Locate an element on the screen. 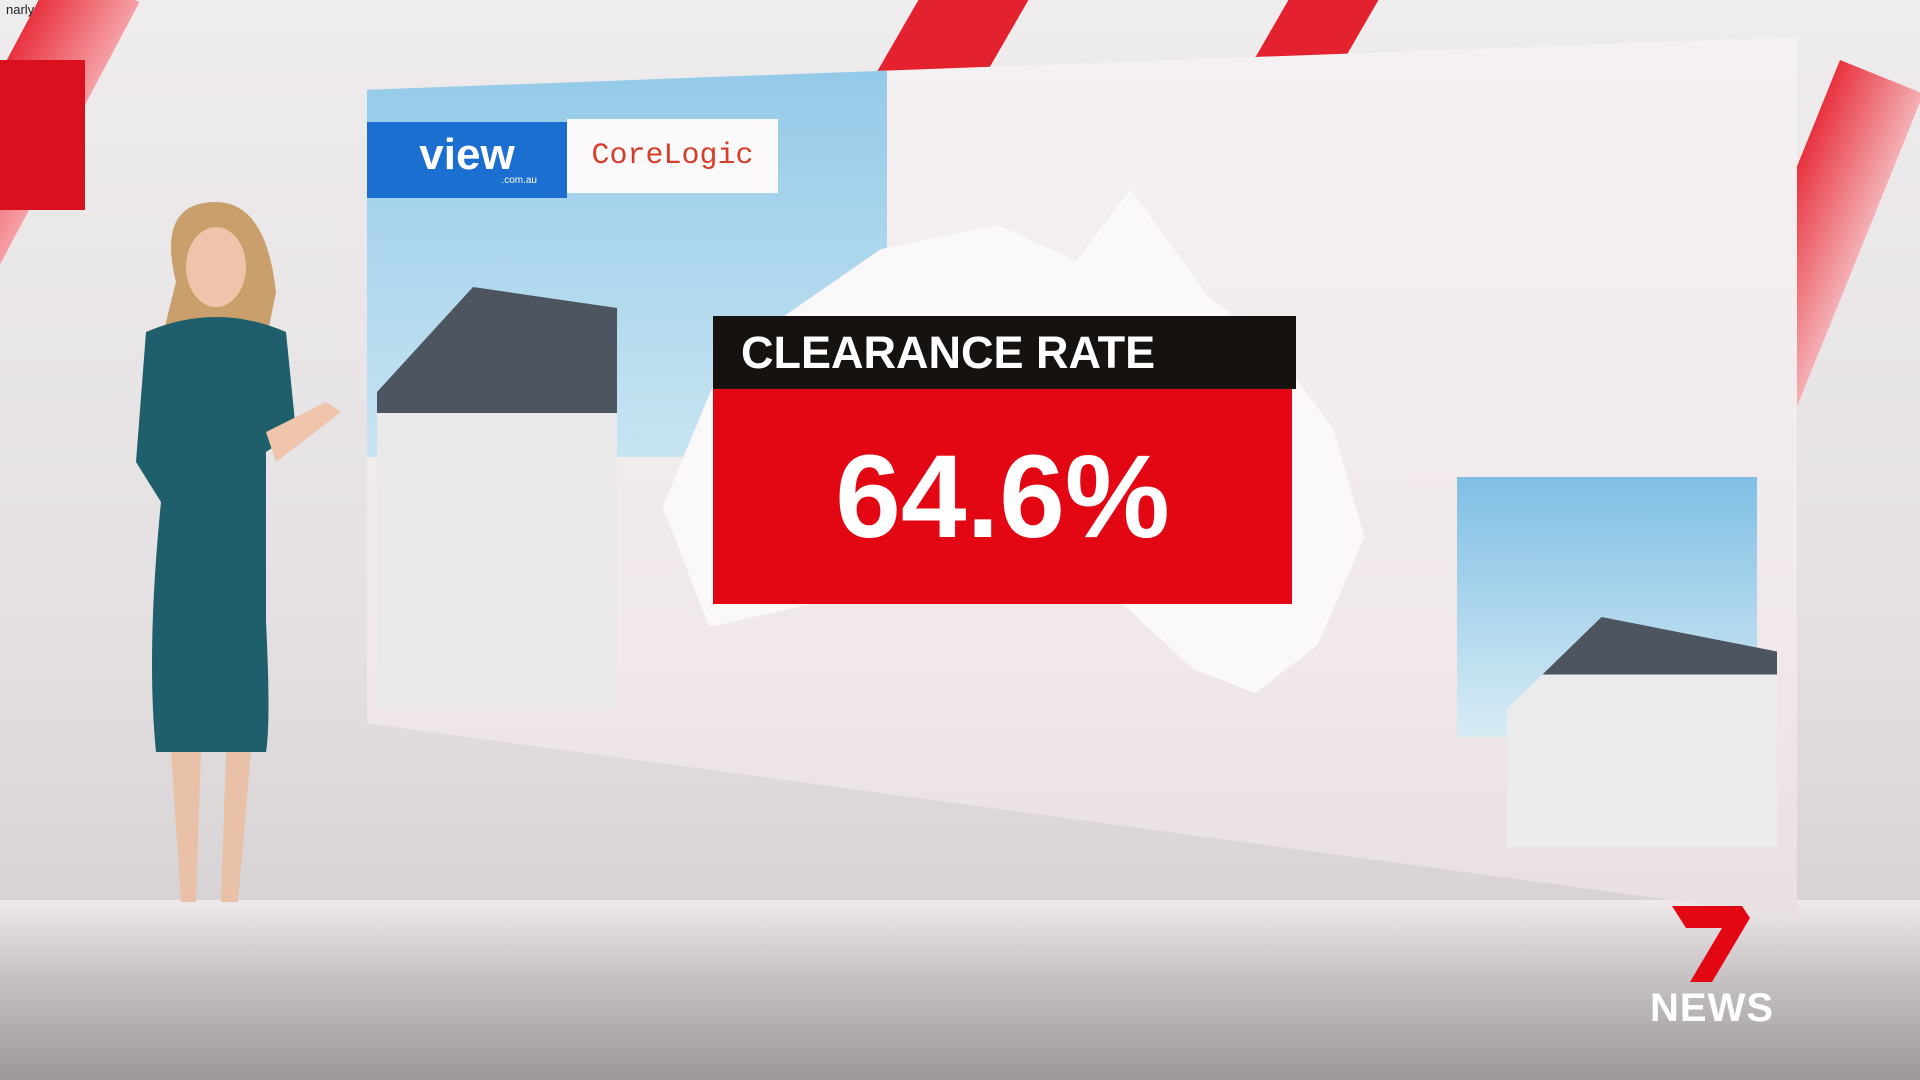  news-logo-text: NEWS is located at coordinates (1712, 1008).